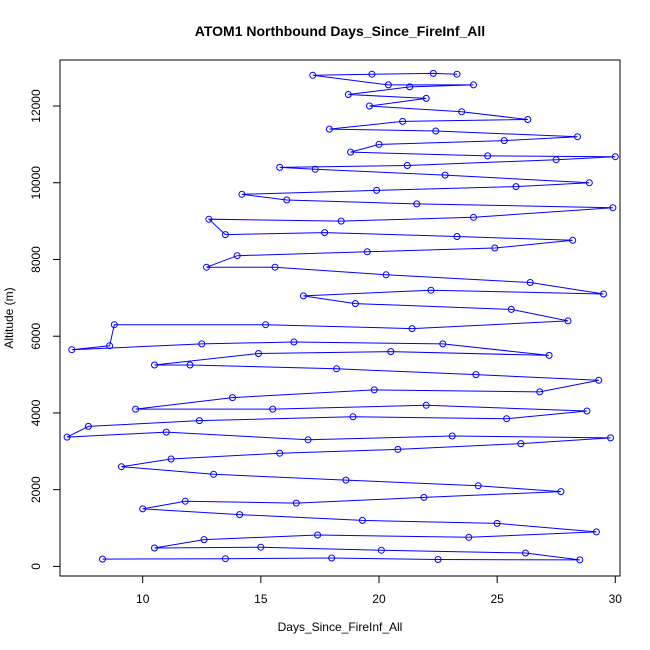 The height and width of the screenshot is (650, 650). Describe the element at coordinates (45, 329) in the screenshot. I see `y-axis: 0 2000 4000 6000 8000 10000 12000` at that location.